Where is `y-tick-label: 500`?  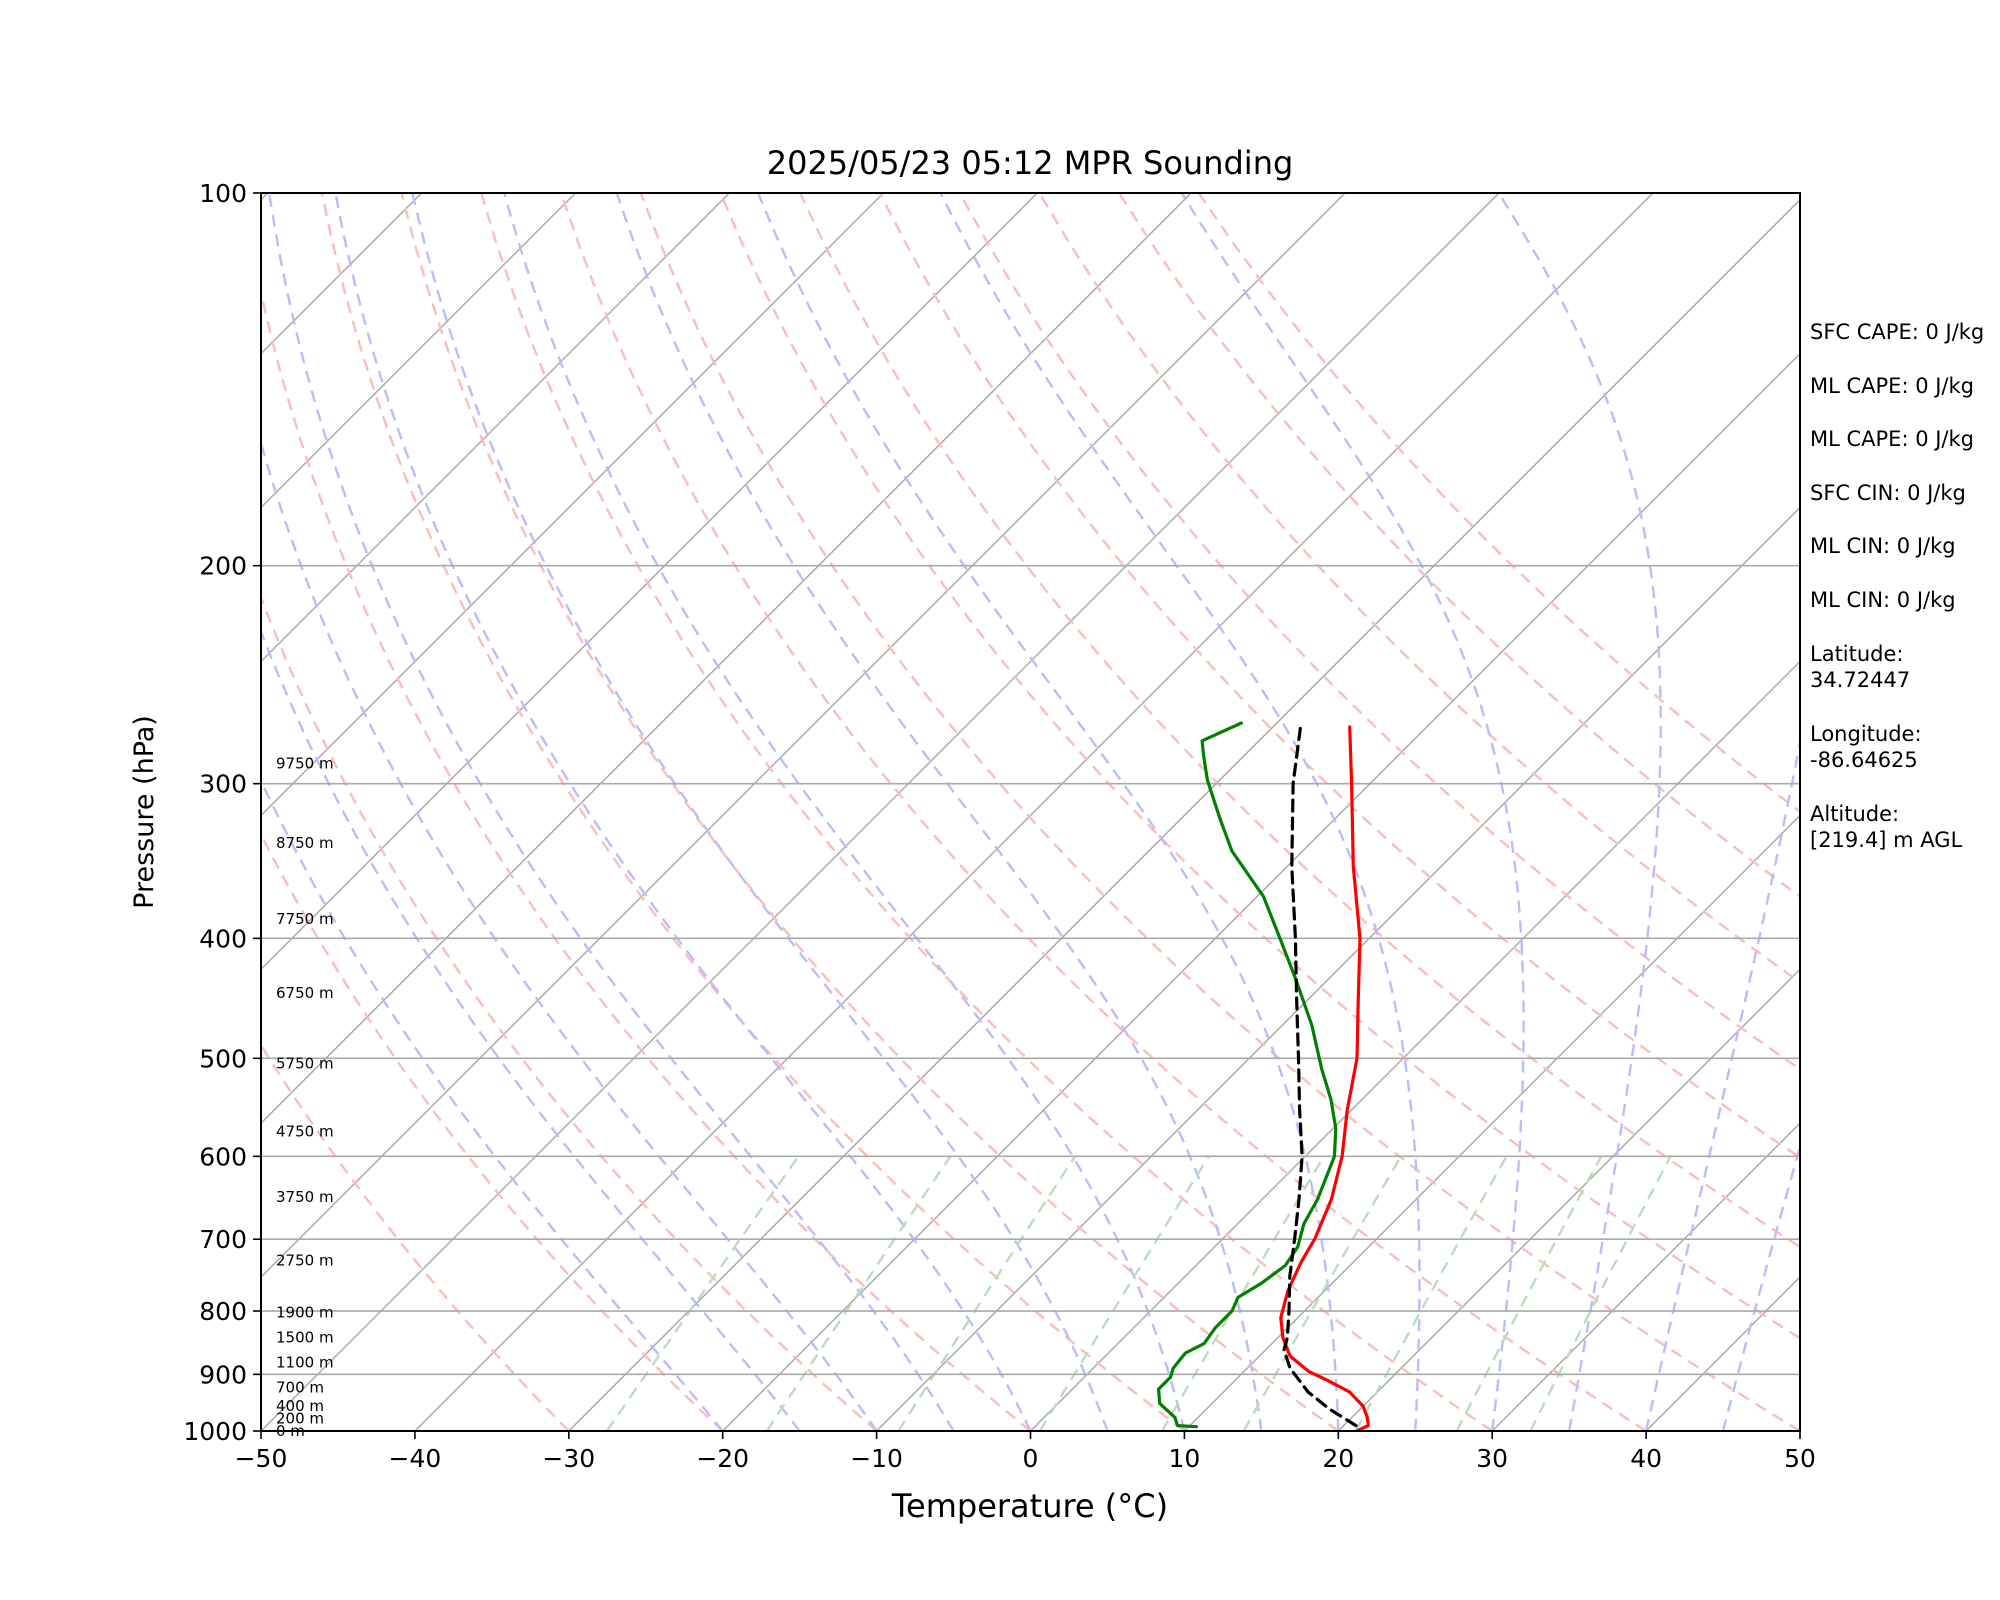
y-tick-label: 500 is located at coordinates (223, 1058).